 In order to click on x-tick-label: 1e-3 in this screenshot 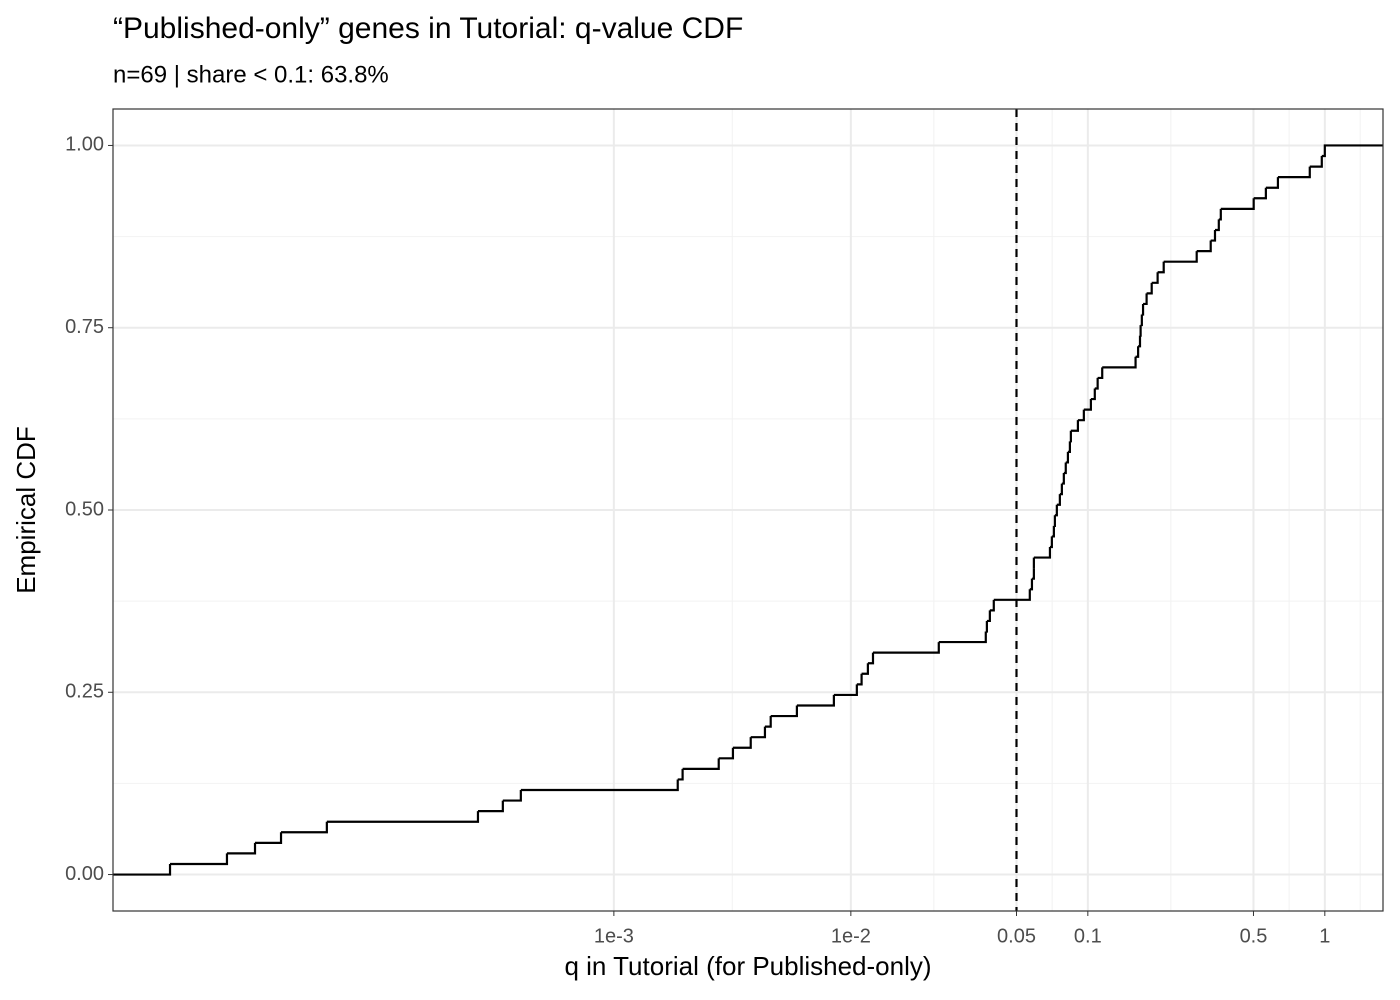, I will do `click(614, 936)`.